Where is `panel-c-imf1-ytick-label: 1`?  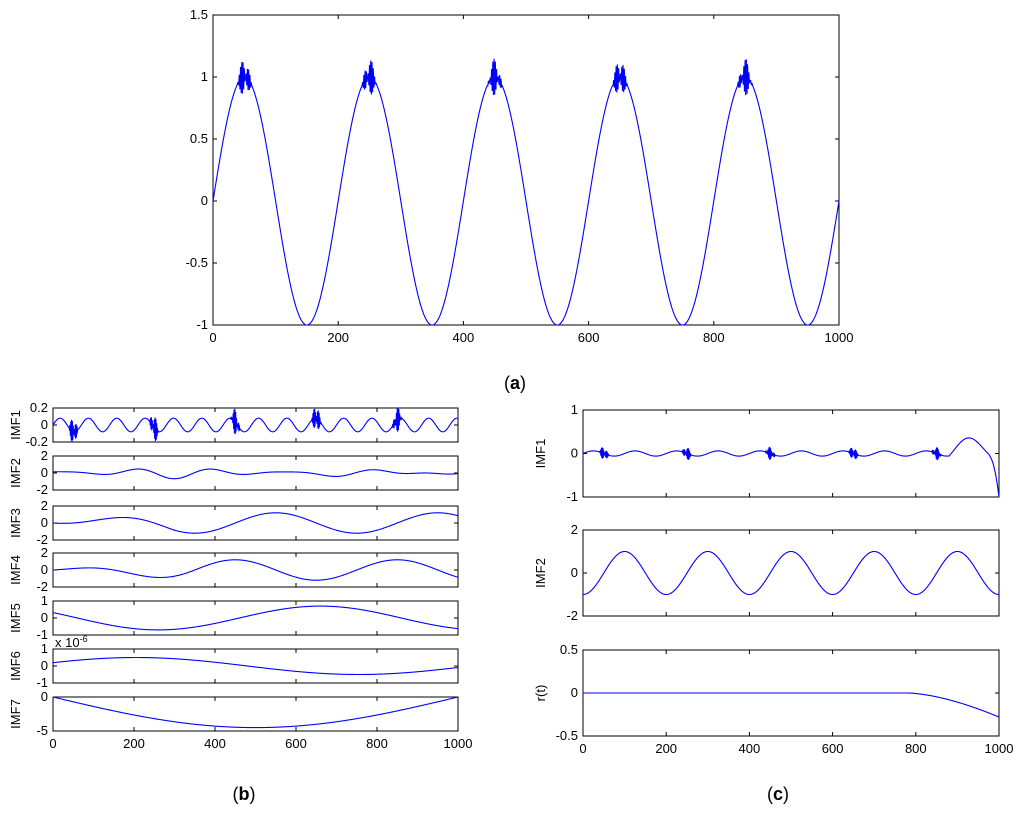 panel-c-imf1-ytick-label: 1 is located at coordinates (574, 409).